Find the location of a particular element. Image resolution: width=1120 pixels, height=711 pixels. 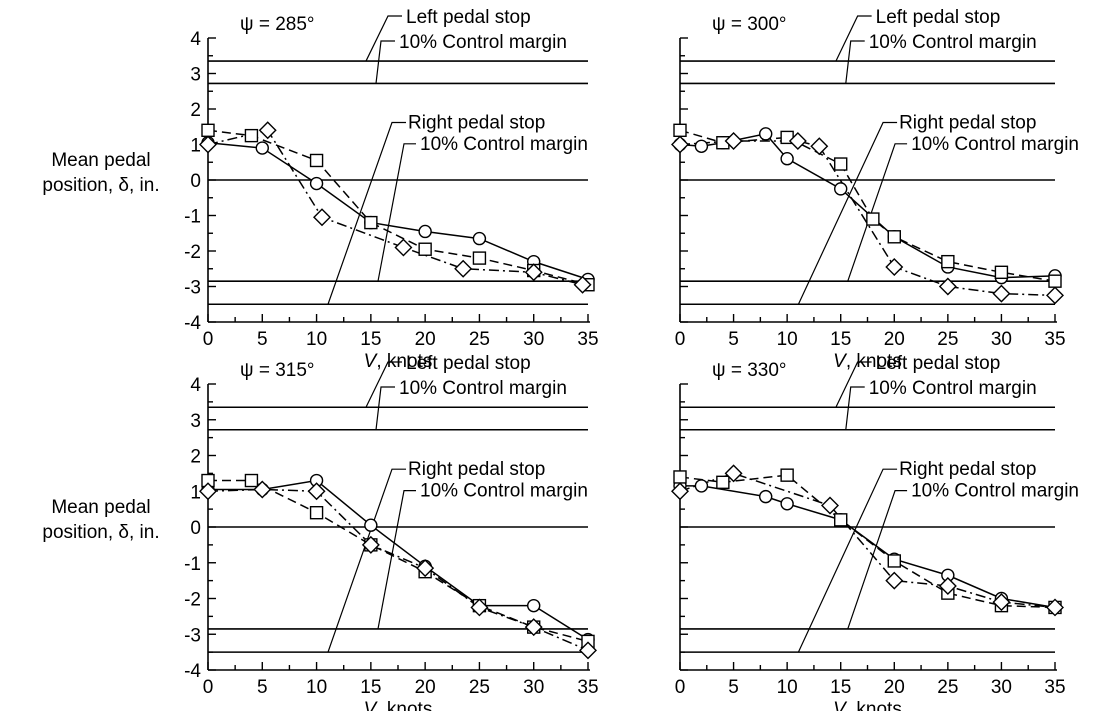

panel-title: ψ = 330° is located at coordinates (749, 370).